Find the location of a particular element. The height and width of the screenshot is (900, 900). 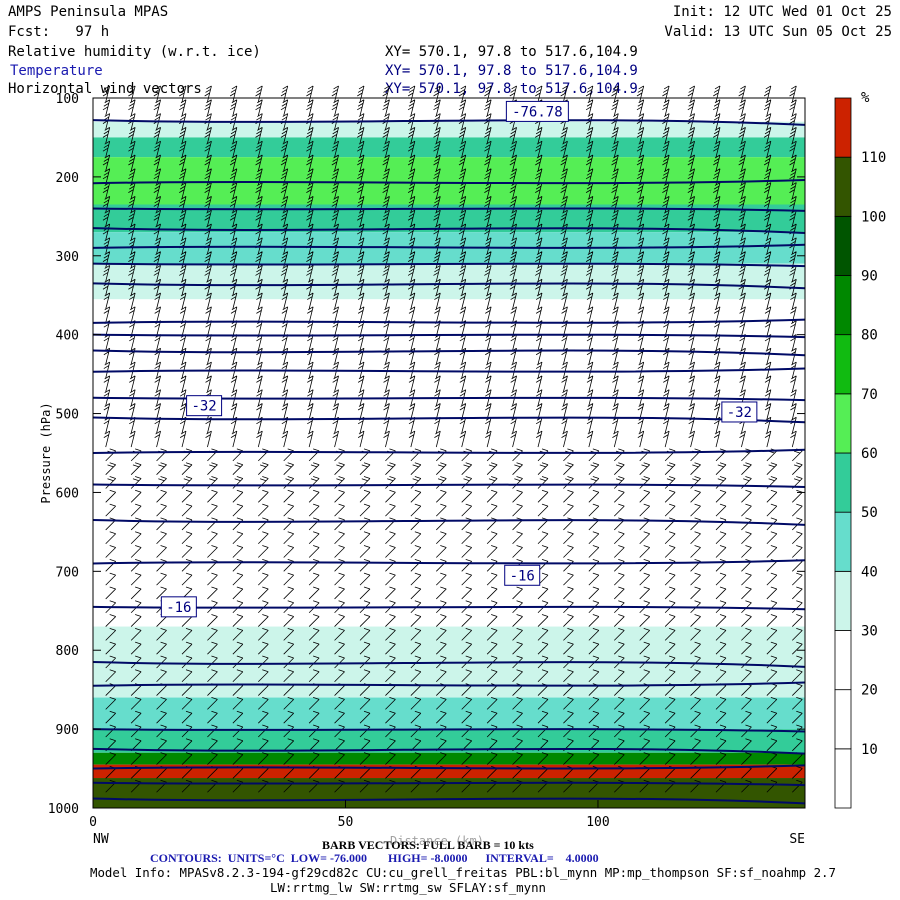

y-tick-label: 300 is located at coordinates (67, 257).